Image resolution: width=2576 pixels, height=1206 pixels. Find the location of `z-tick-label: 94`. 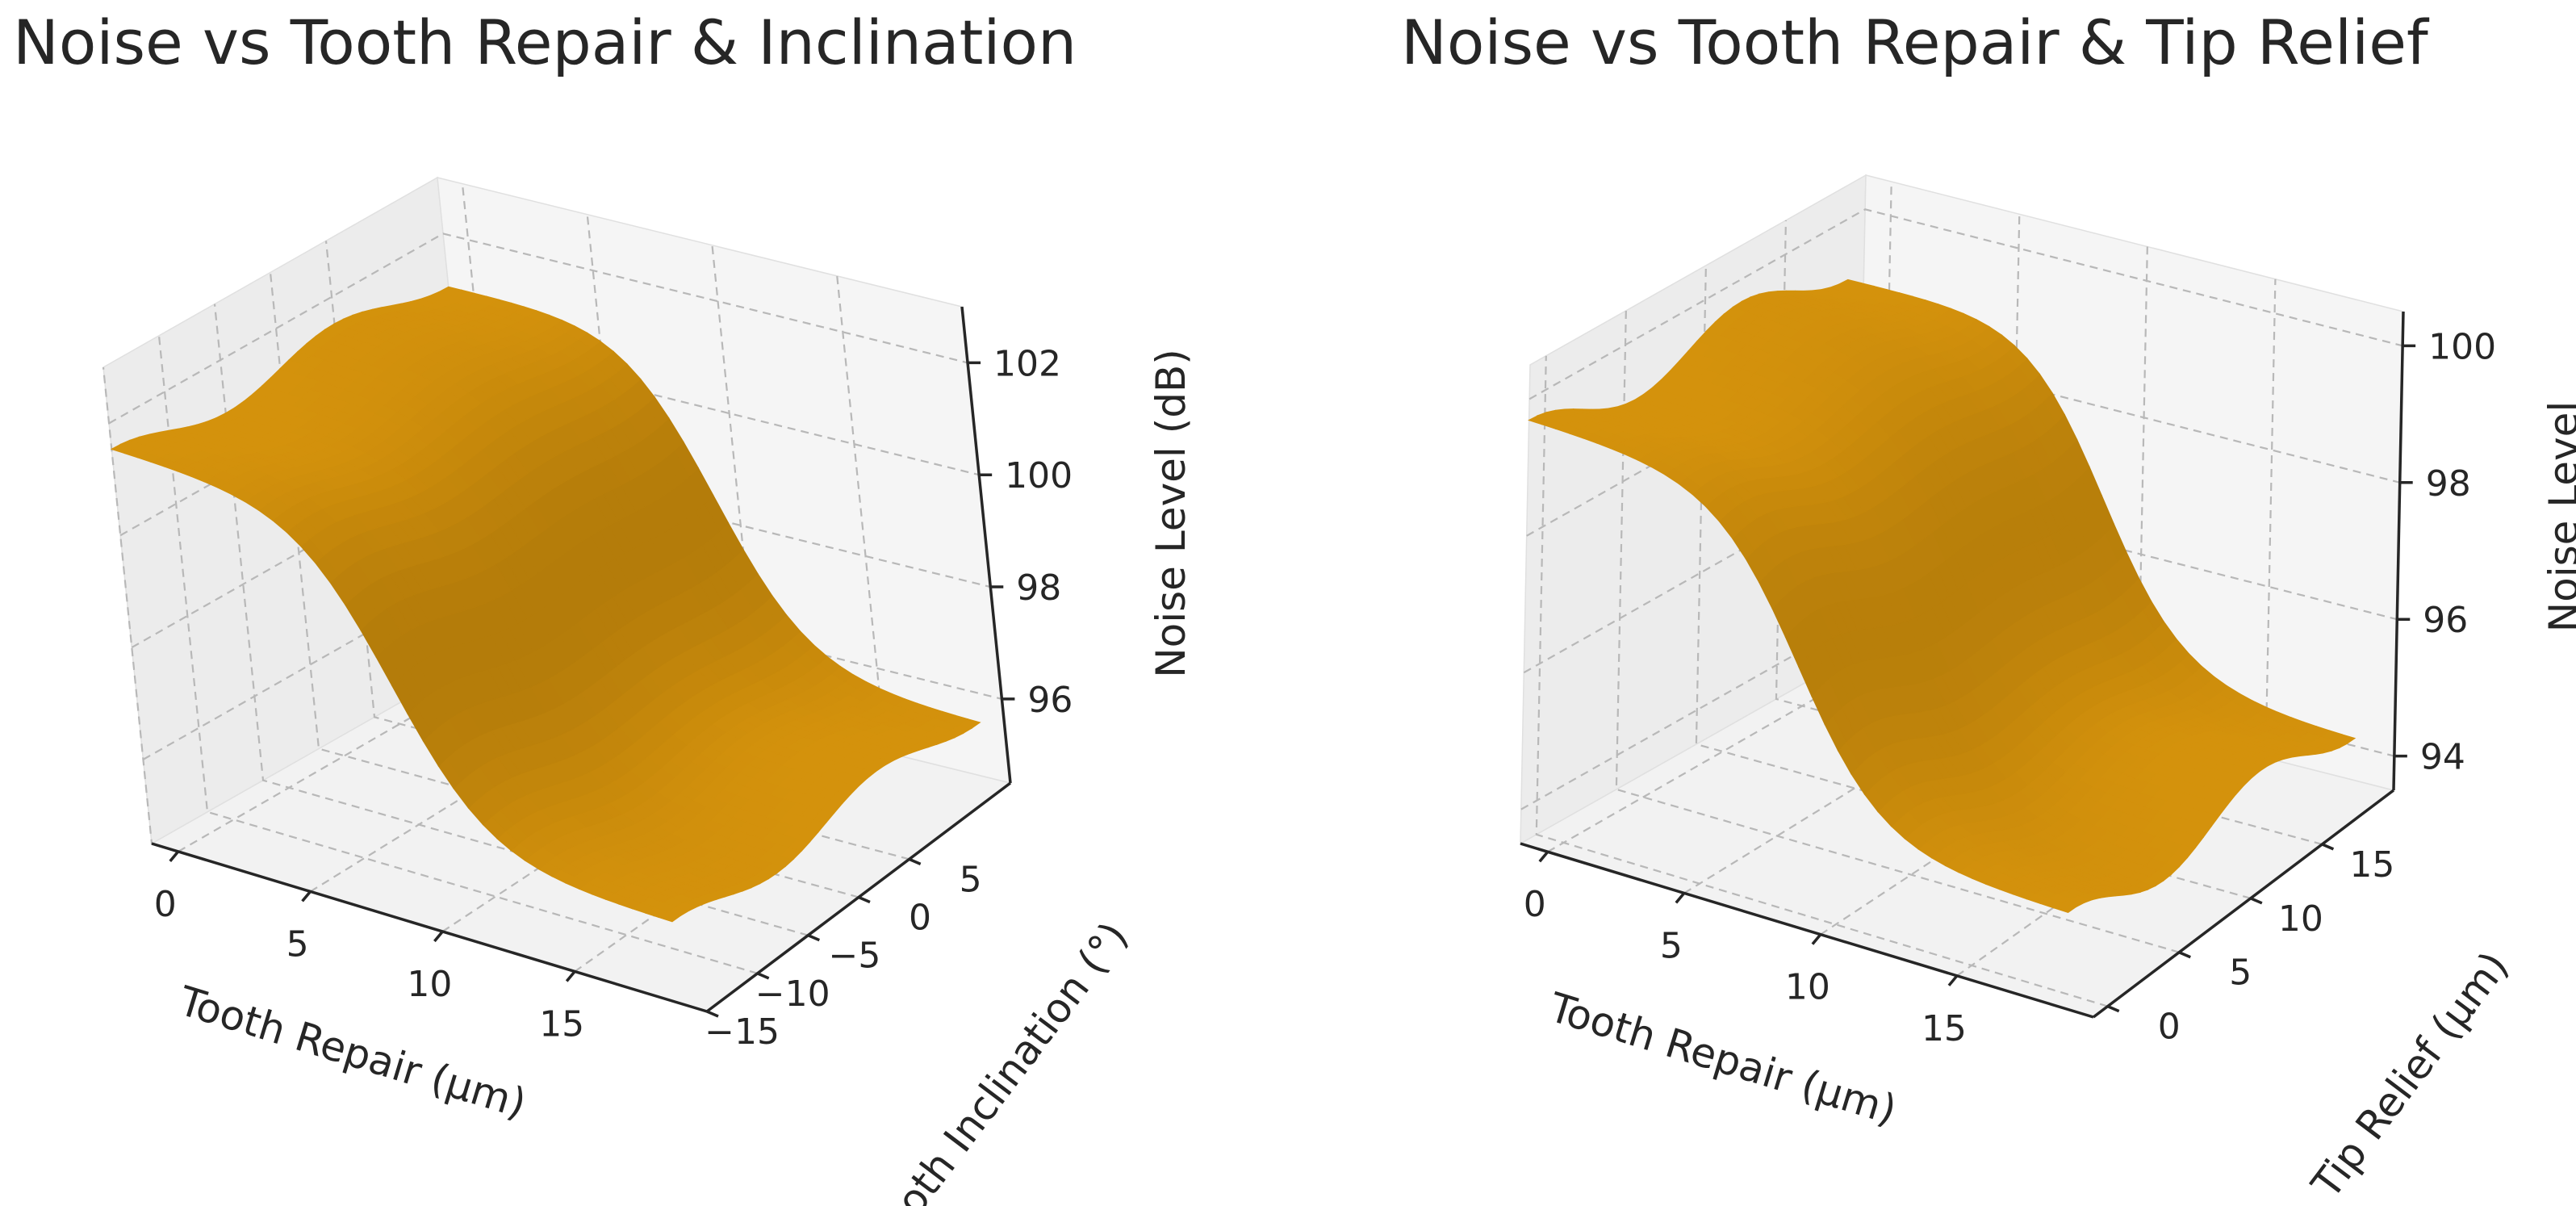

z-tick-label: 94 is located at coordinates (2442, 757).